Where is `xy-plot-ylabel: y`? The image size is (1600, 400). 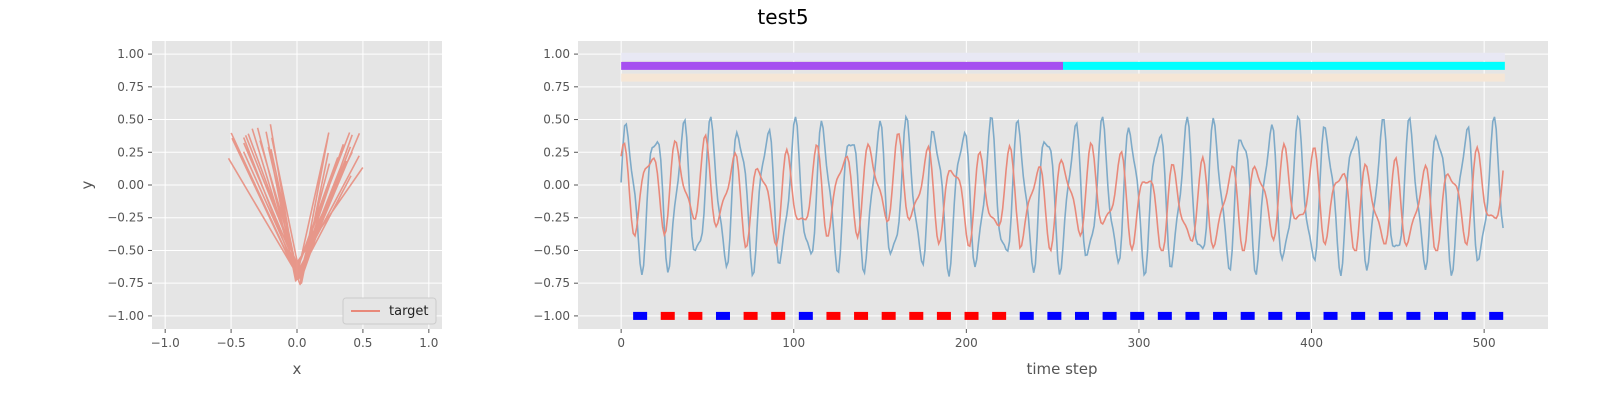 xy-plot-ylabel: y is located at coordinates (87, 184).